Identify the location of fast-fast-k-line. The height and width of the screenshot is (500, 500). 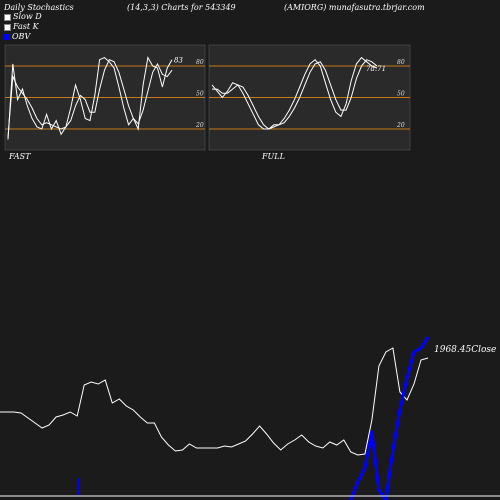
(90, 98).